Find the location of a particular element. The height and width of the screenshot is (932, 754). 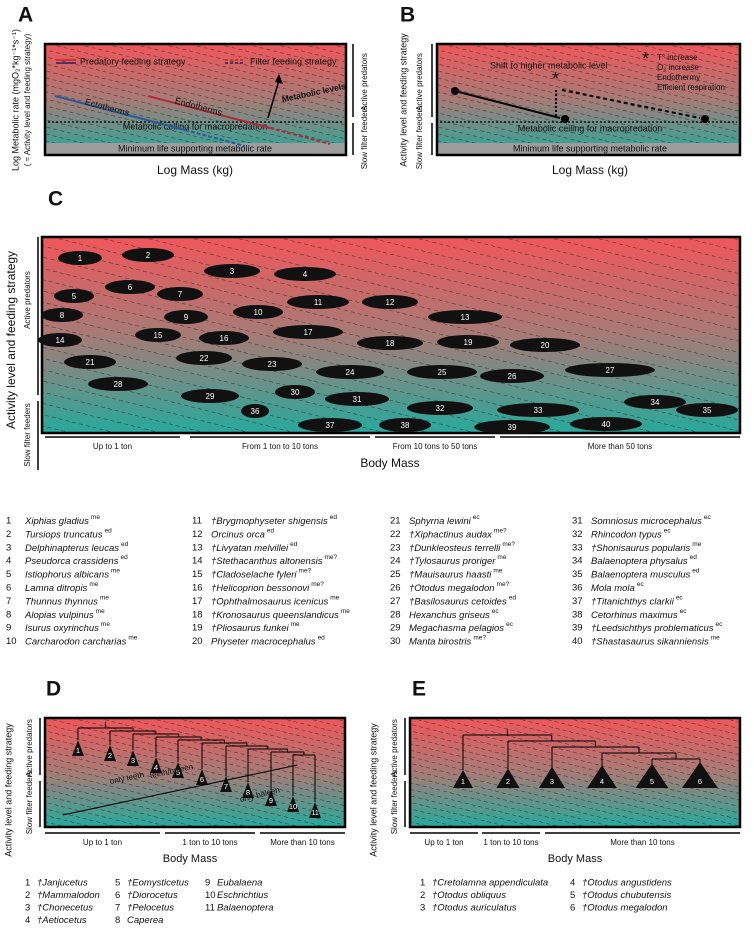

species-name: Balaenoptera musculus ed is located at coordinates (645, 573).